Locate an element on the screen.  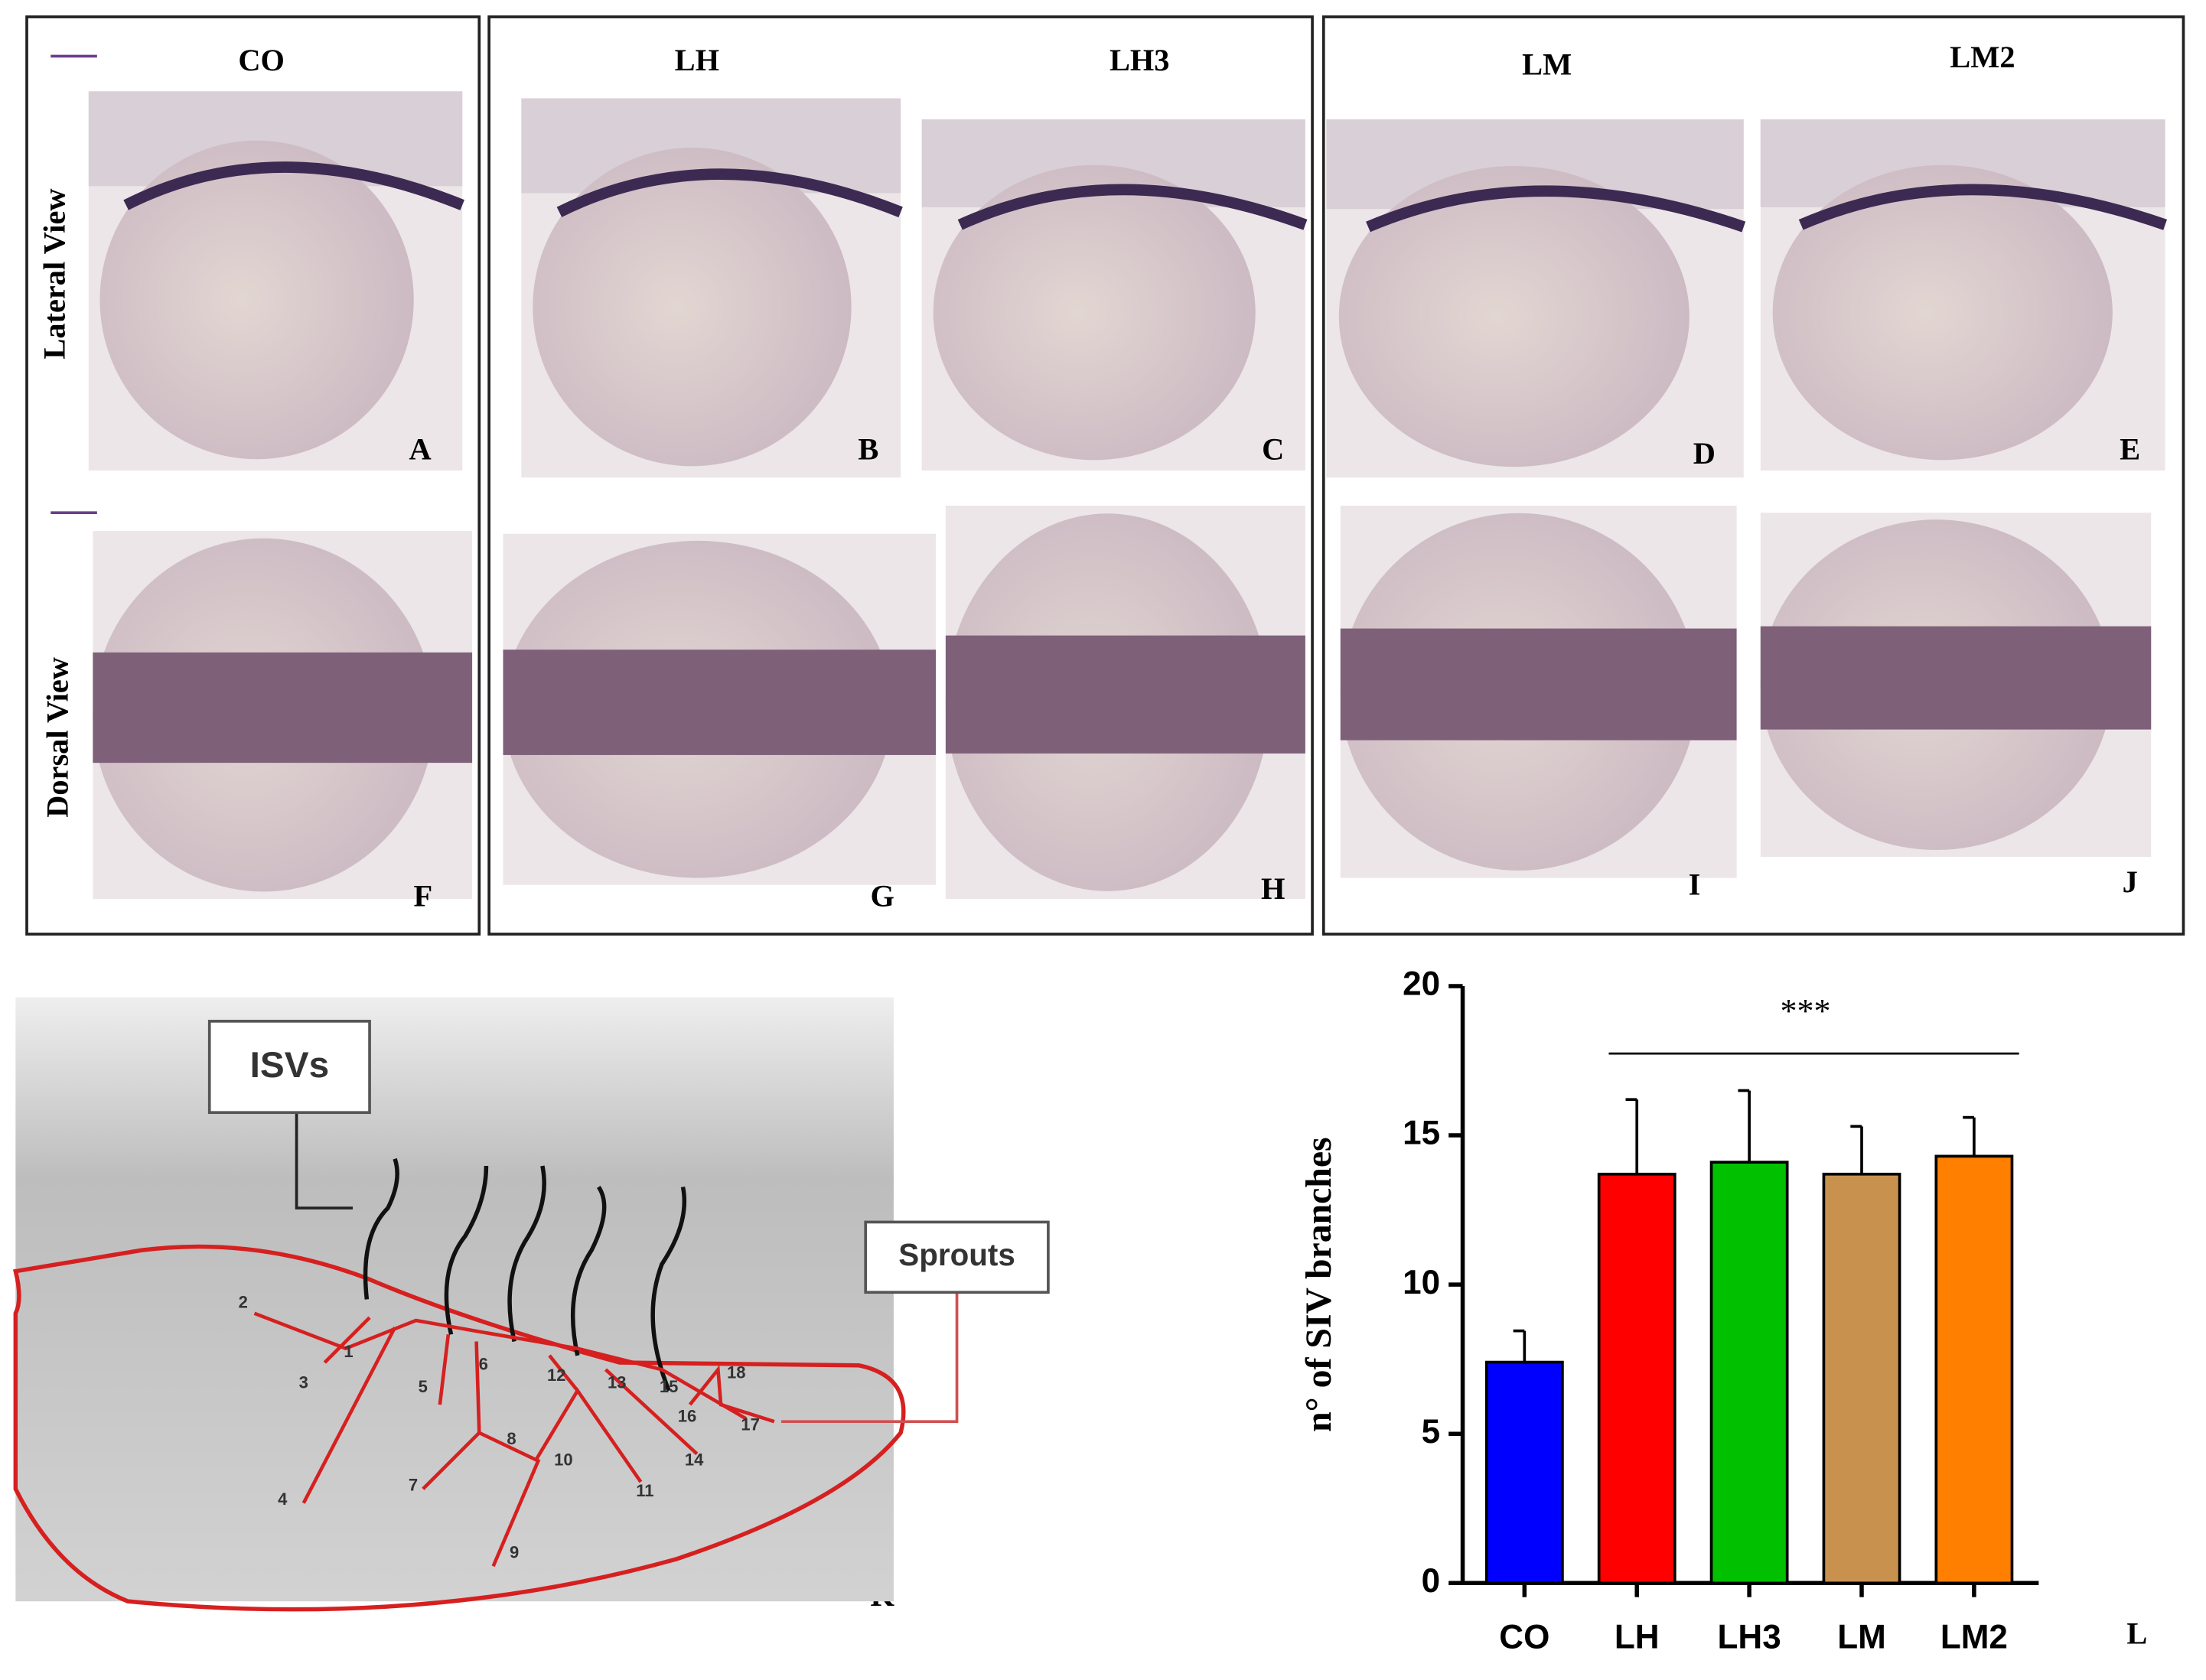
significance-label: *** is located at coordinates (1806, 1011).